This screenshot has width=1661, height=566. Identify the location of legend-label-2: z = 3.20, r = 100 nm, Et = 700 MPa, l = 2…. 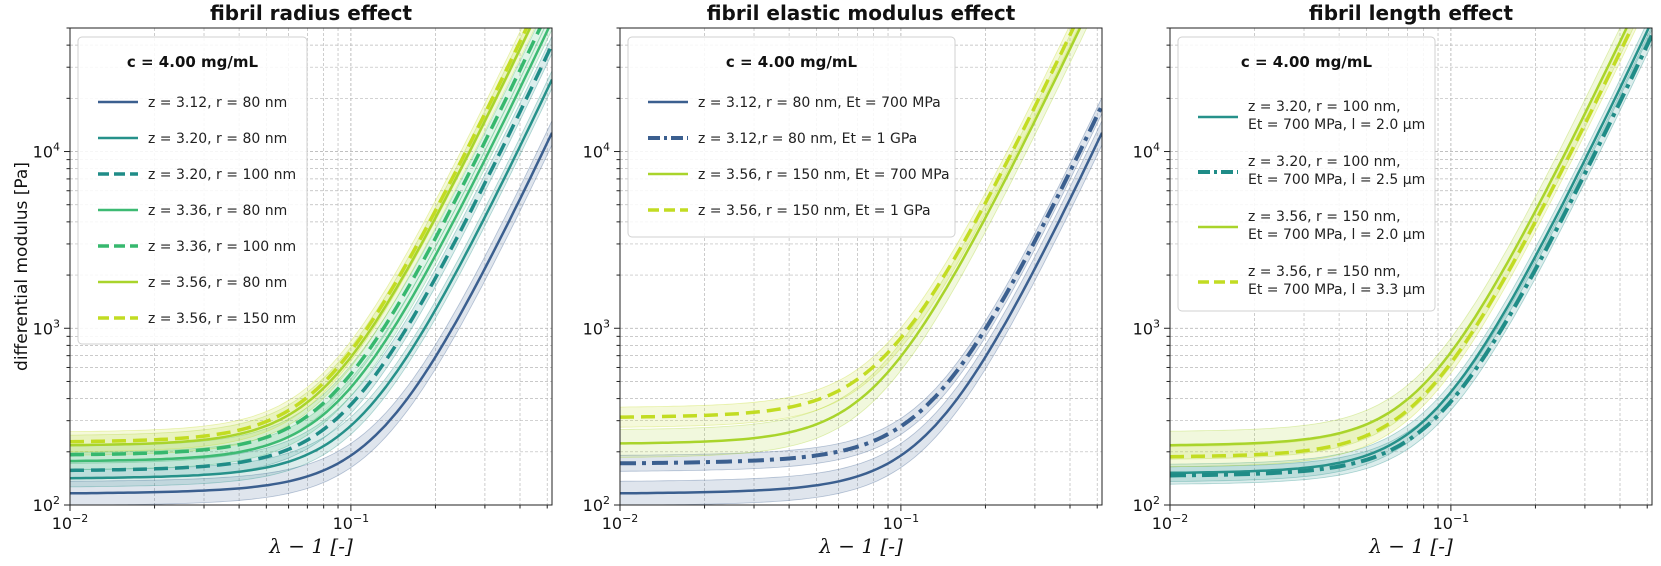
(1336, 171).